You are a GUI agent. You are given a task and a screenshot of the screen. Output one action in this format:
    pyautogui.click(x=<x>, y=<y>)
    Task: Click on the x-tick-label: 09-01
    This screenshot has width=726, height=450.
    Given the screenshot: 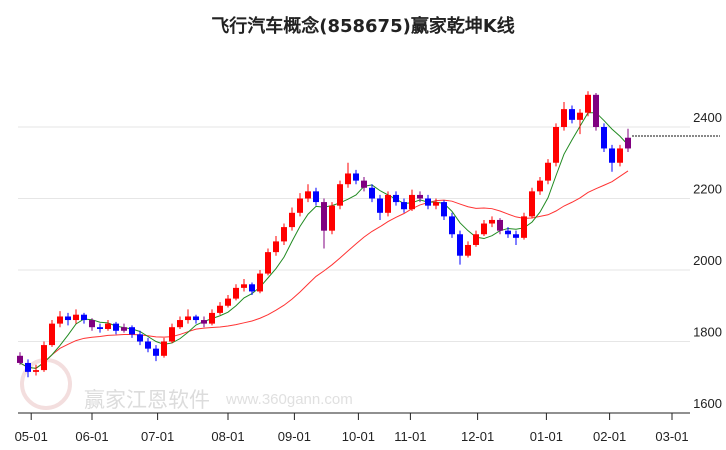 What is the action you would take?
    pyautogui.click(x=294, y=436)
    